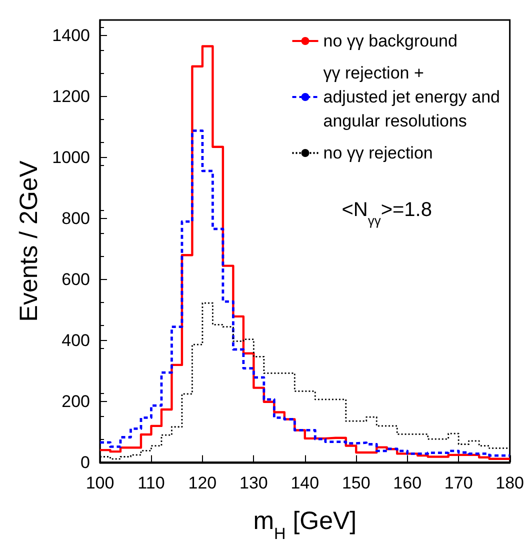 The height and width of the screenshot is (547, 527). I want to click on x-tick-label: 130, so click(253, 482).